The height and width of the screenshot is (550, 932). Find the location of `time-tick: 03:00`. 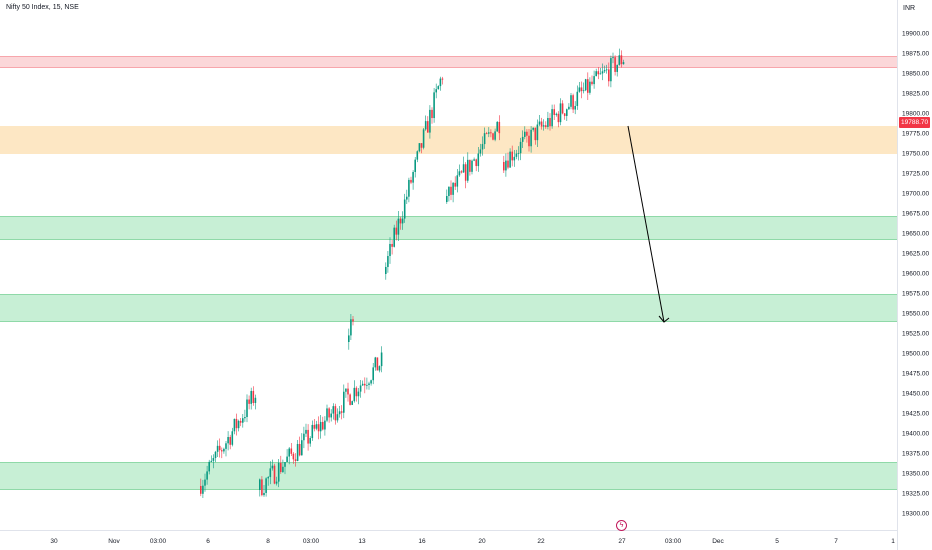

time-tick: 03:00 is located at coordinates (673, 541).